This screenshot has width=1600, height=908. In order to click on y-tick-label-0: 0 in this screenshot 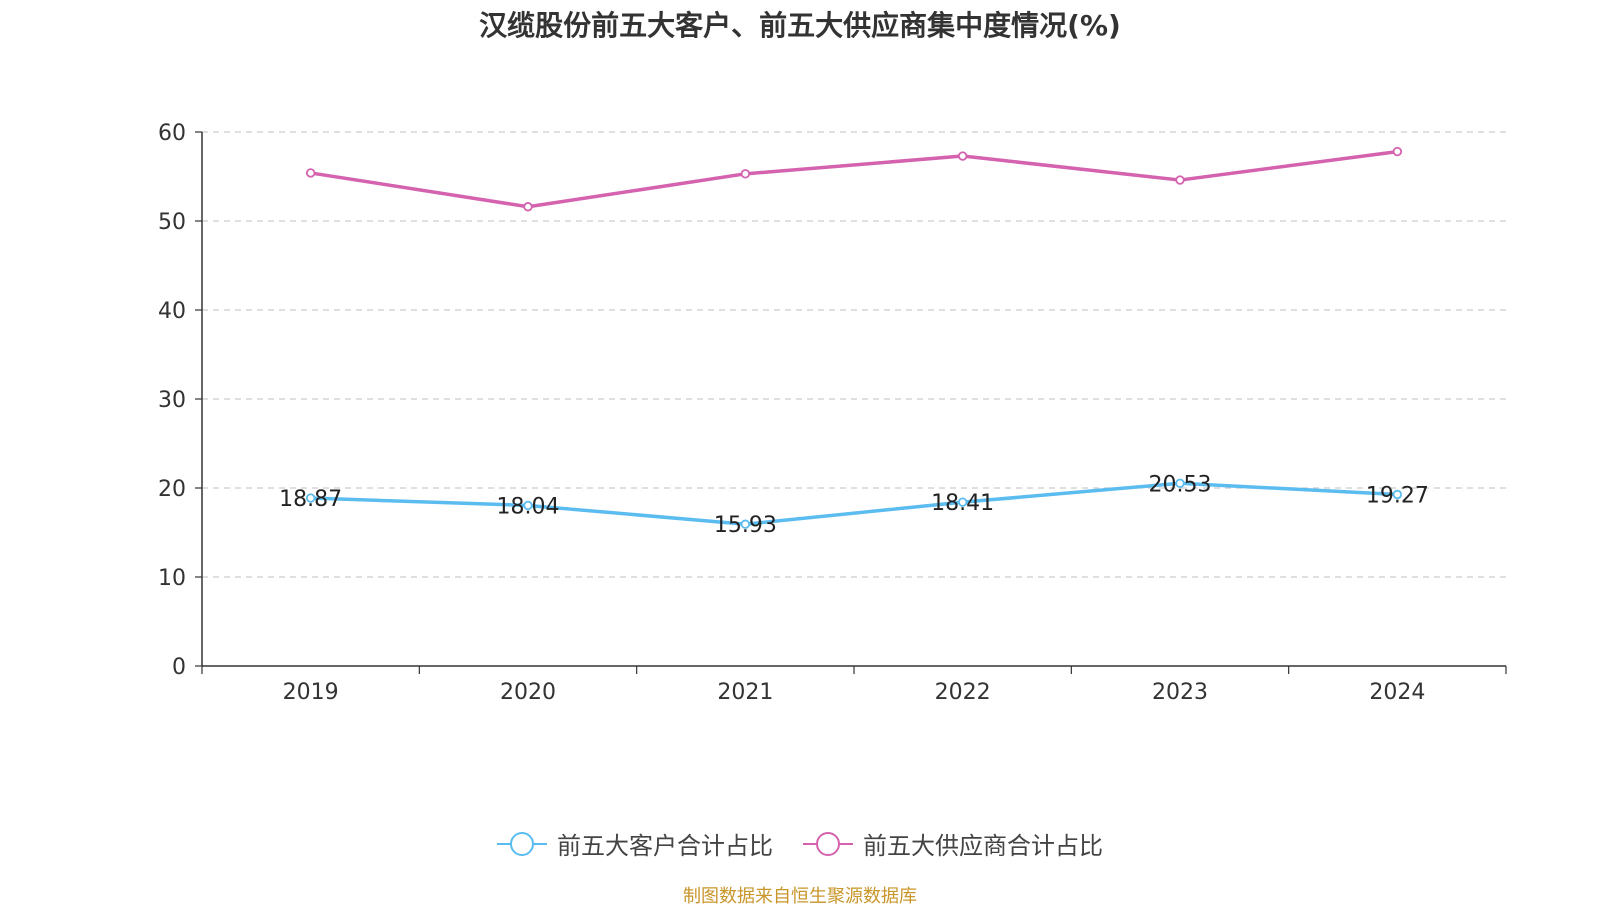, I will do `click(179, 667)`.